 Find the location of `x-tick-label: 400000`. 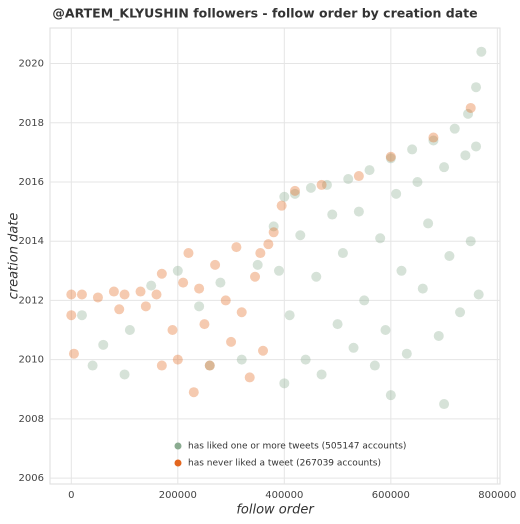

x-tick-label: 400000 is located at coordinates (284, 495).